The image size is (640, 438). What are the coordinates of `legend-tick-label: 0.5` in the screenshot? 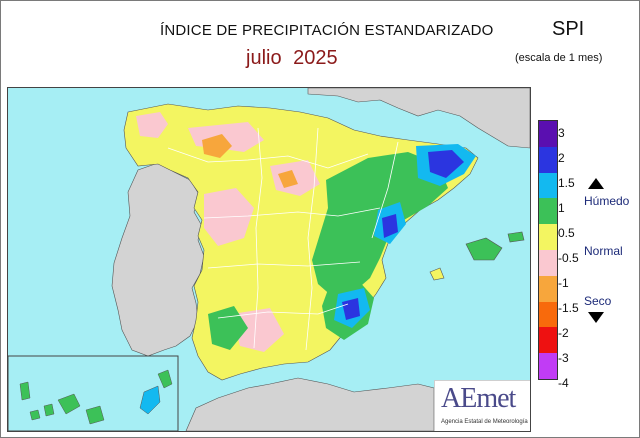 It's located at (566, 233).